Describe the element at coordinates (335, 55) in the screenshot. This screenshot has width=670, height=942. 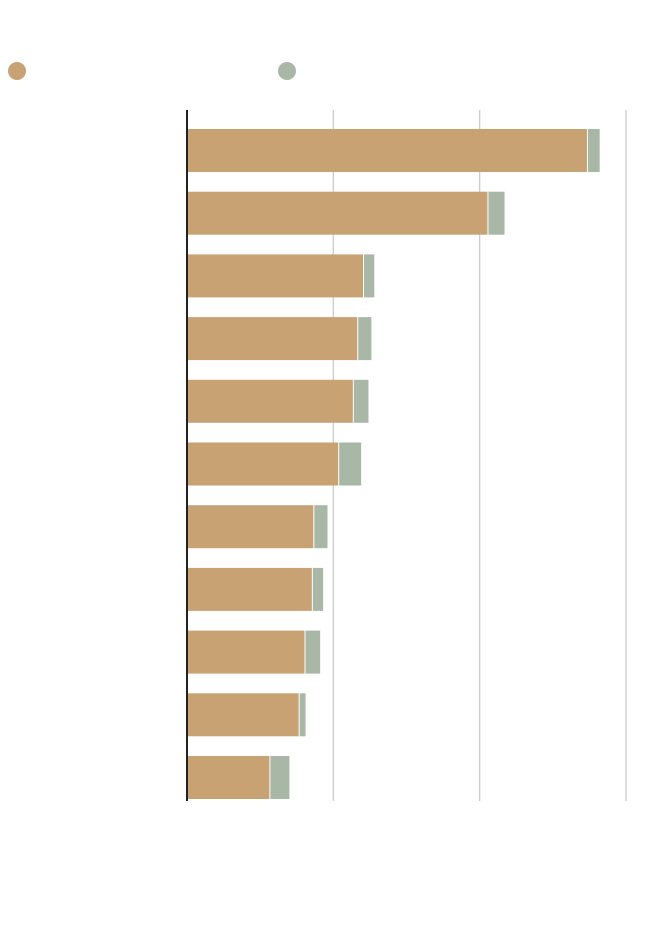
I see `legend` at that location.